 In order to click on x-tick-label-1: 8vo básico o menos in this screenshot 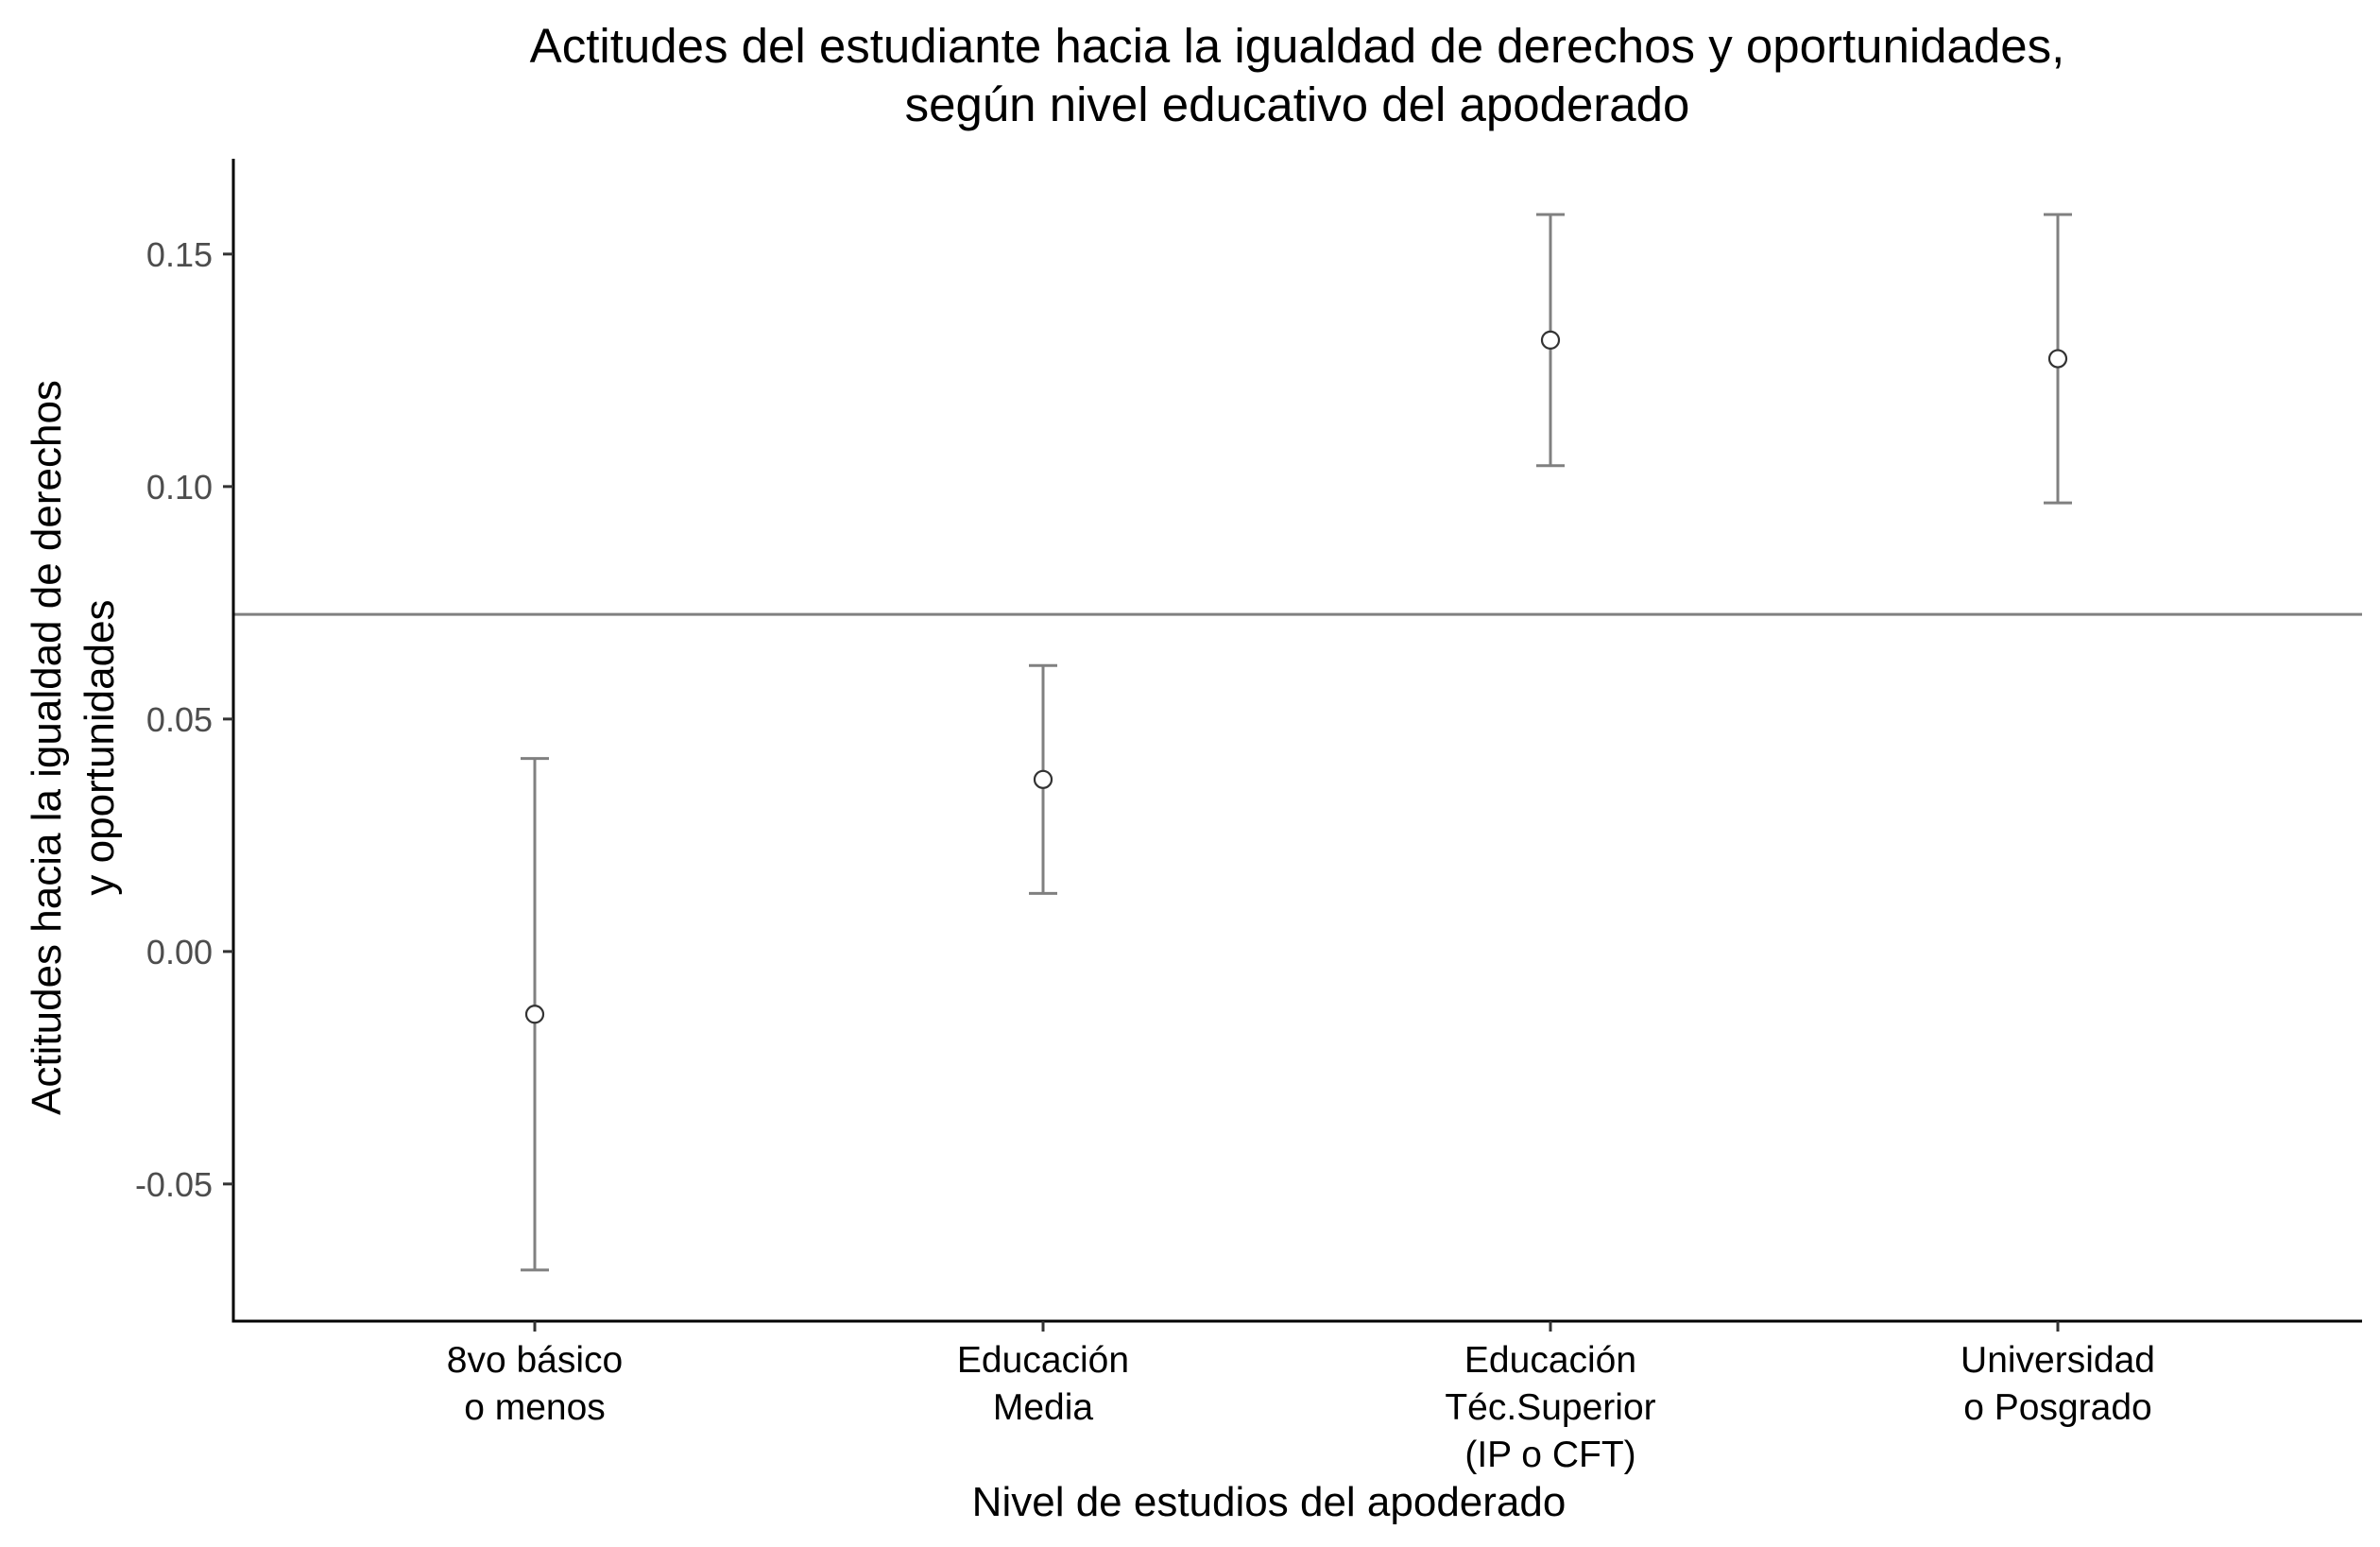, I will do `click(535, 1384)`.